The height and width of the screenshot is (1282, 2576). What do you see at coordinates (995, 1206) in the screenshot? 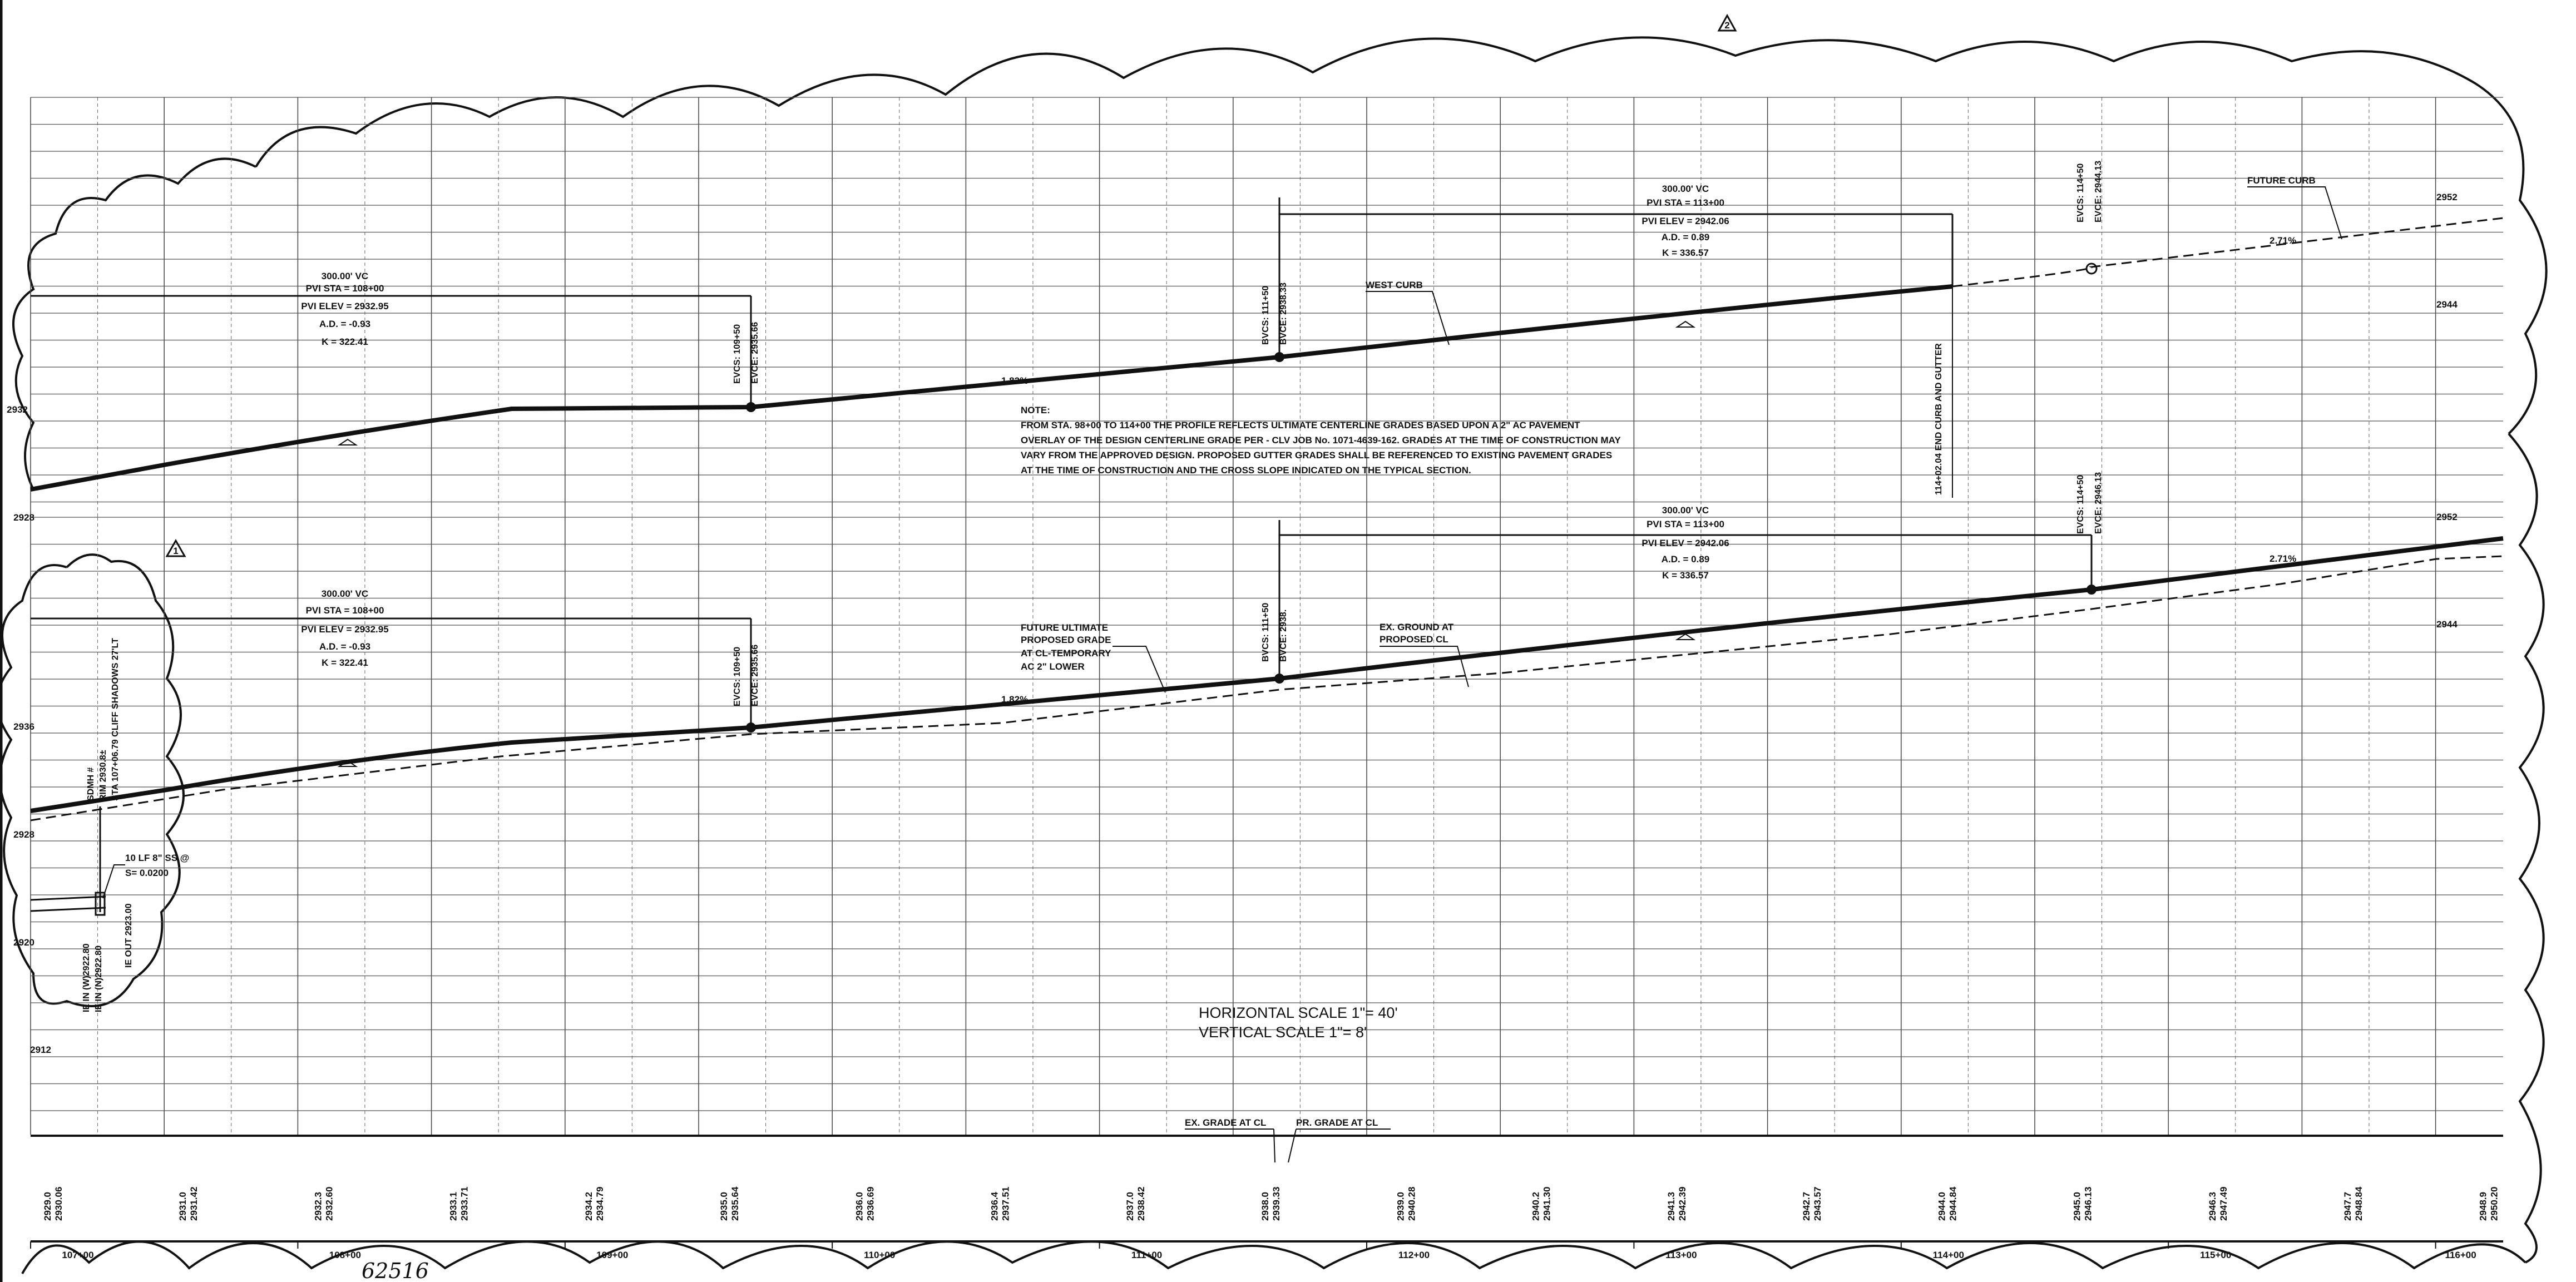
I see `ex-grade-value: 2936.4` at bounding box center [995, 1206].